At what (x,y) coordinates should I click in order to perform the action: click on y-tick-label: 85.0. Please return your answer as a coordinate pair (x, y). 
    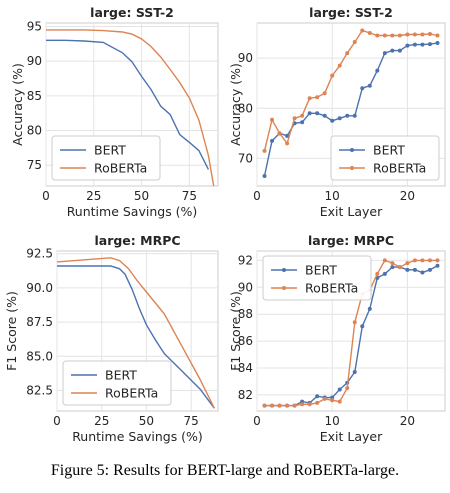
    Looking at the image, I should click on (39, 356).